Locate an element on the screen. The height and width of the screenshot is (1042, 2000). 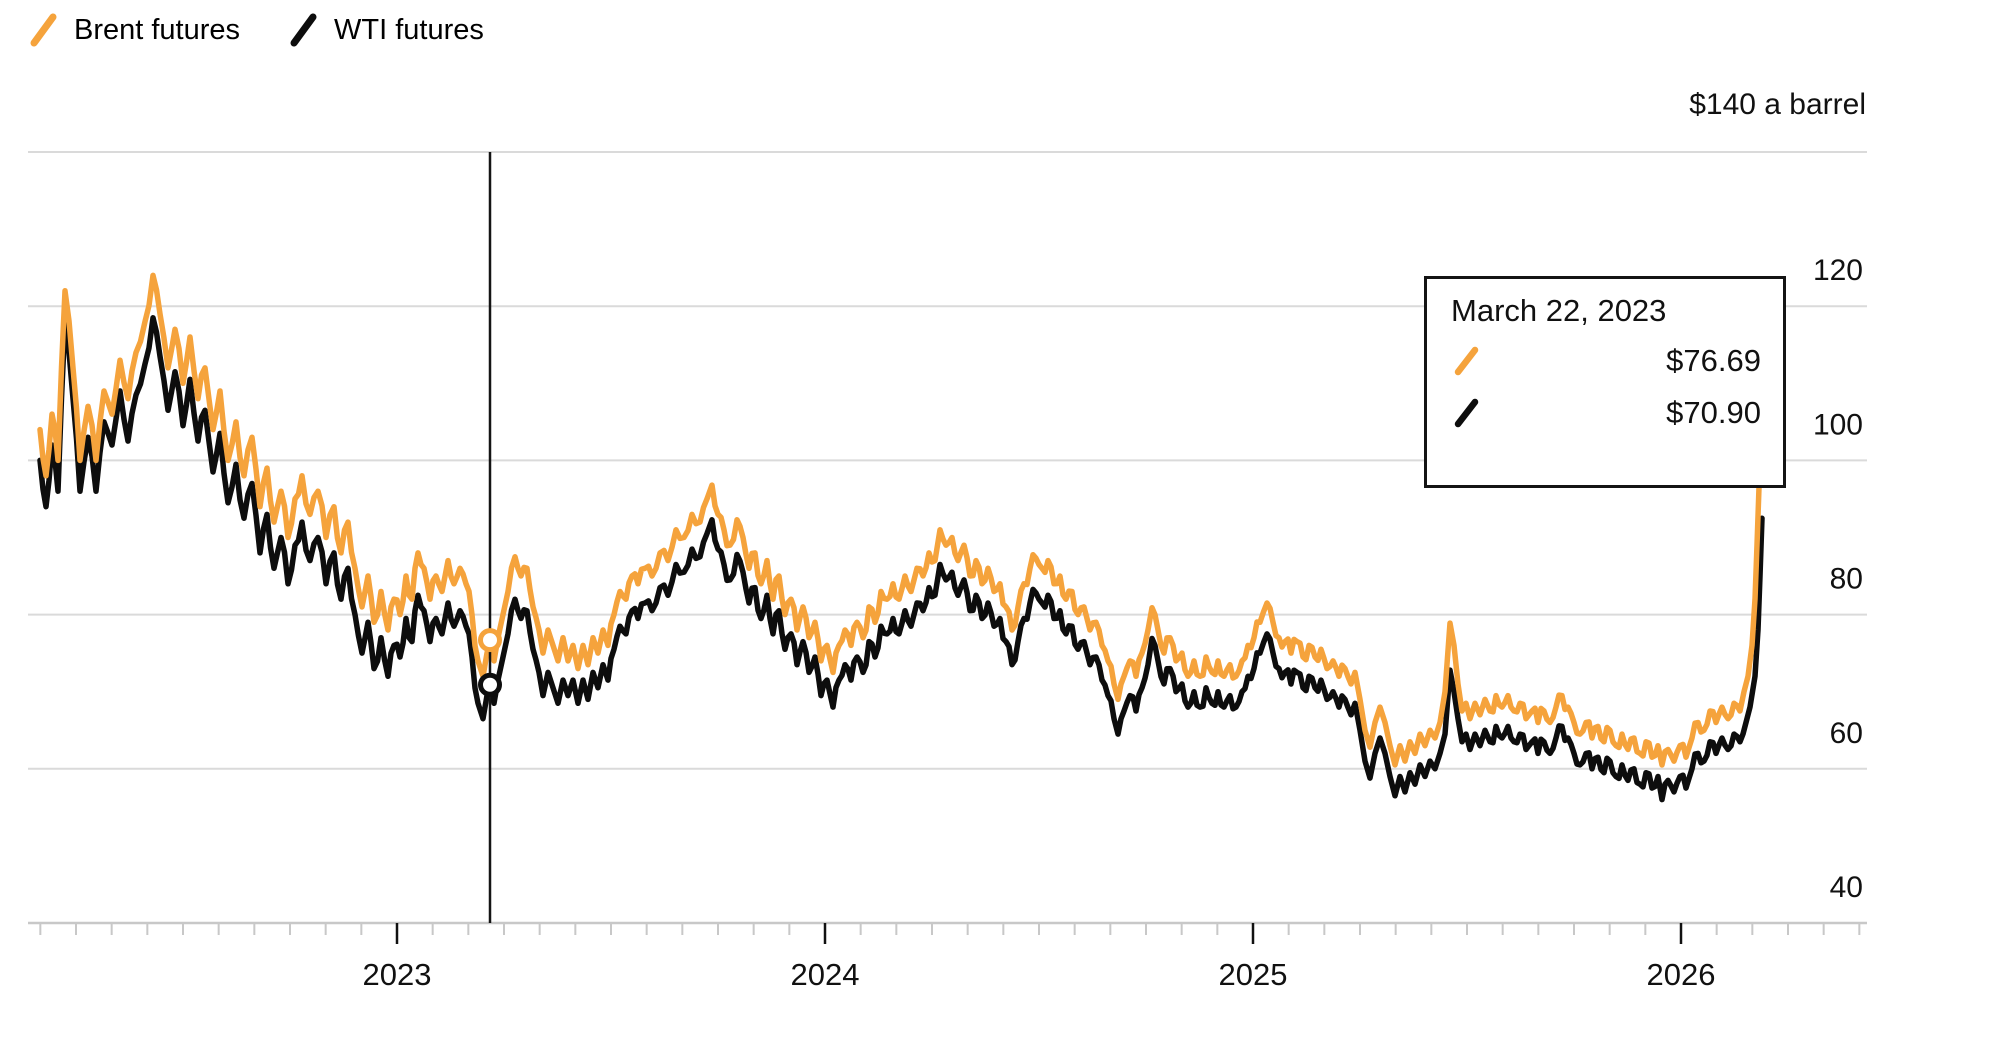
x-axis-label: 2023 is located at coordinates (397, 974).